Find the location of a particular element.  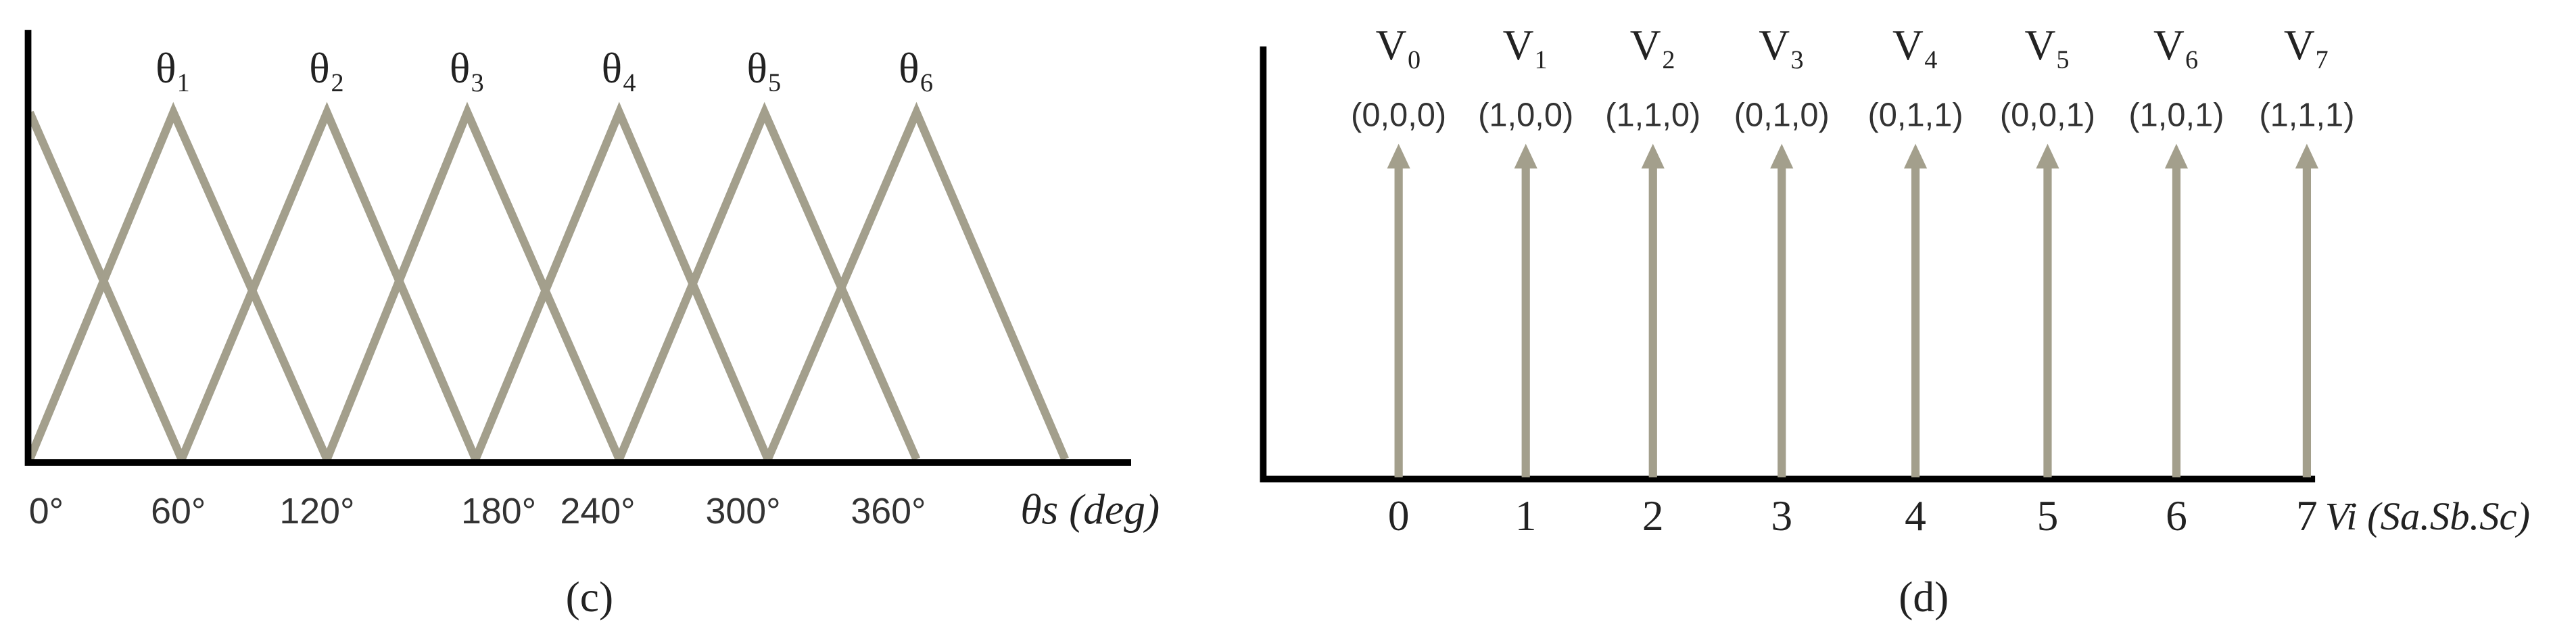

membership-label: θ₁ is located at coordinates (173, 68).